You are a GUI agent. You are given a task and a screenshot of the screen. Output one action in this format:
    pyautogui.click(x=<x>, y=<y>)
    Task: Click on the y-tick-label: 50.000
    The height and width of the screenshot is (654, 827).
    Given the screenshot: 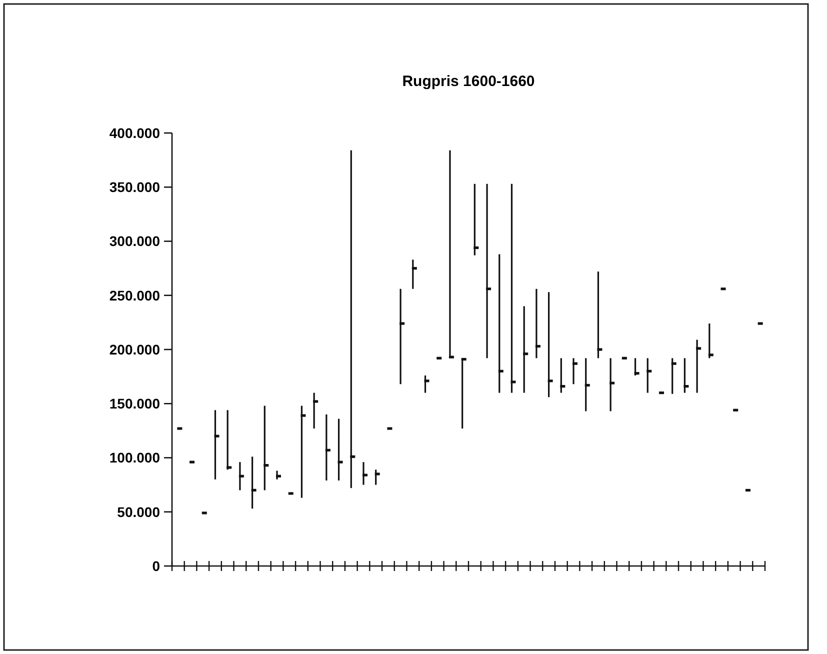 What is the action you would take?
    pyautogui.click(x=138, y=512)
    